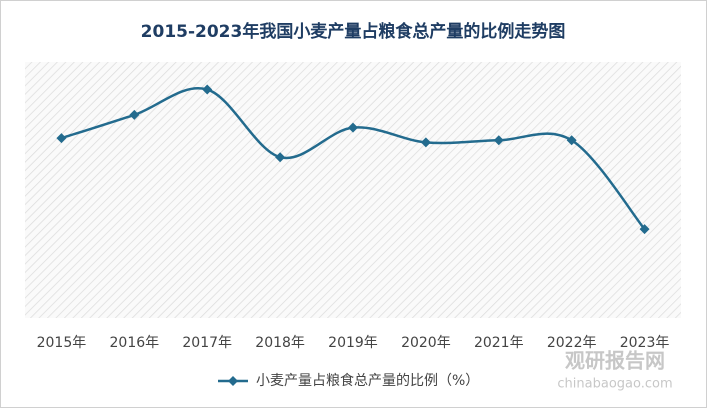 The width and height of the screenshot is (707, 408). Describe the element at coordinates (233, 381) in the screenshot. I see `legend-marker` at that location.